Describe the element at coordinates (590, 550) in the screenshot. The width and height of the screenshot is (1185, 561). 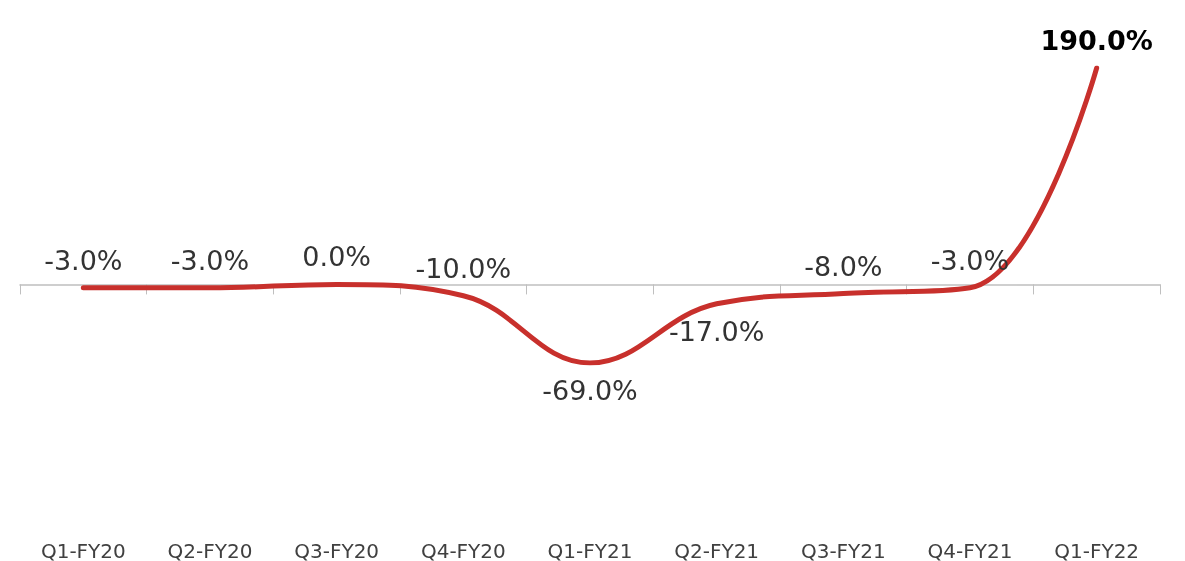
I see `x-tick-label: Q1-FY21` at that location.